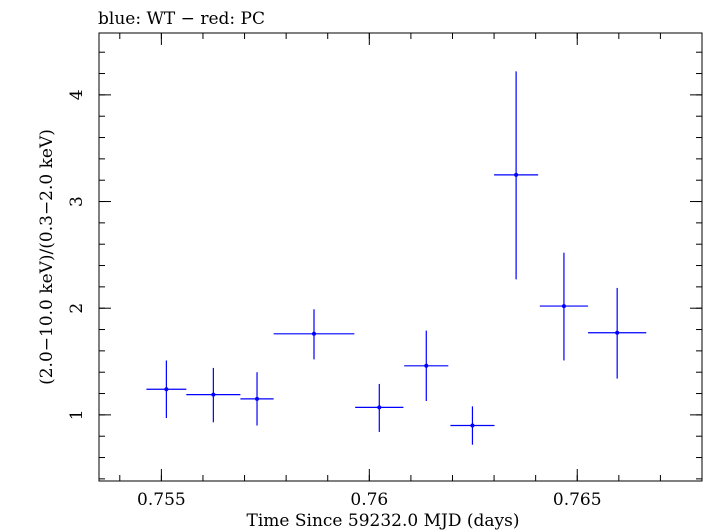  What do you see at coordinates (383, 521) in the screenshot?
I see `x-axis-label: Time Since 59232.0 MJD (days)` at bounding box center [383, 521].